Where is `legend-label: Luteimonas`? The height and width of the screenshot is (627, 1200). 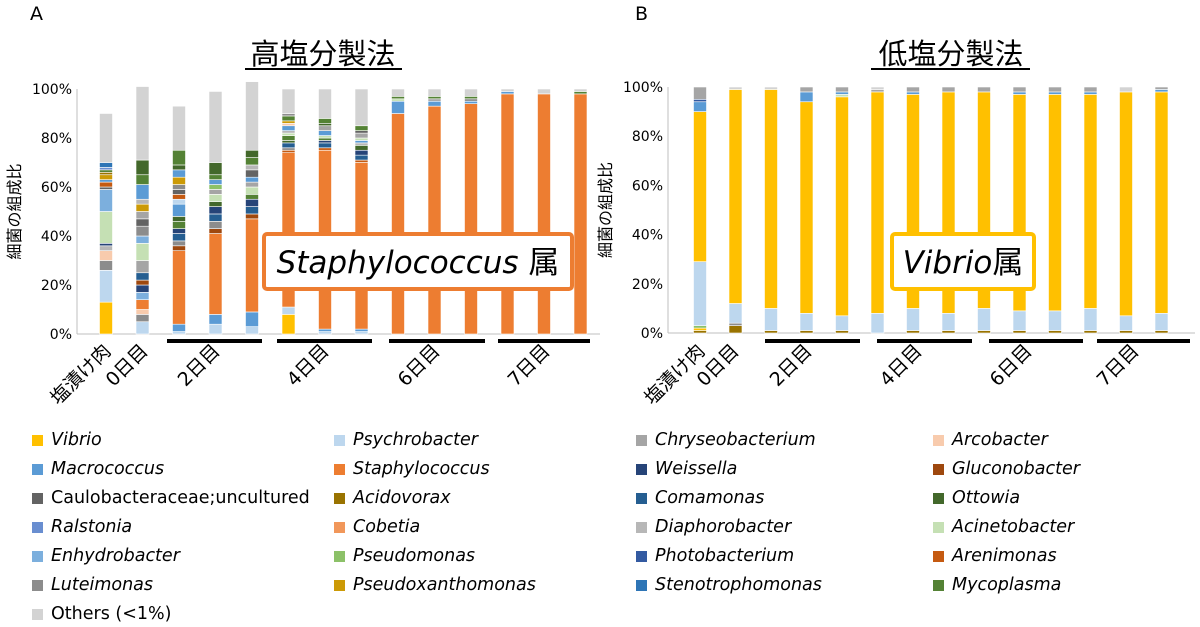
legend-label: Luteimonas is located at coordinates (102, 585).